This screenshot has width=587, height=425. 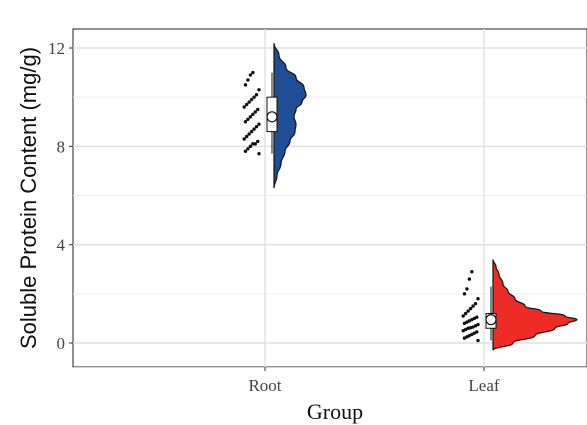 I want to click on y-tick-label: 0, so click(x=61, y=343).